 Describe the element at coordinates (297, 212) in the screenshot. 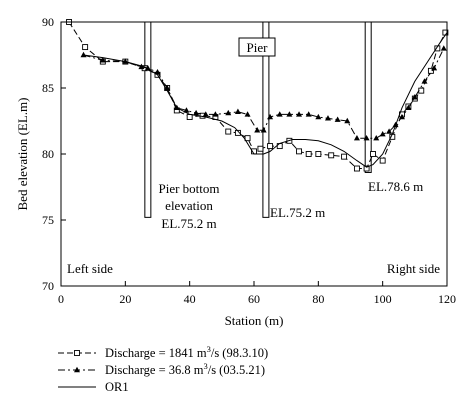

I see `pier2-elevation-label: EL.75.2 m` at that location.